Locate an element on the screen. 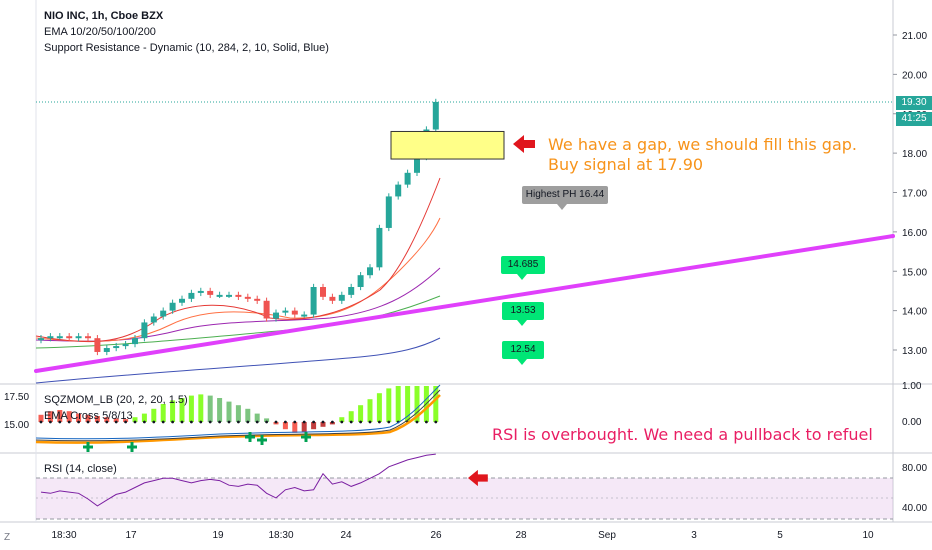  sqzmom-legend: SQZMOM_LB (20, 2, 20, 1.5) is located at coordinates (116, 400).